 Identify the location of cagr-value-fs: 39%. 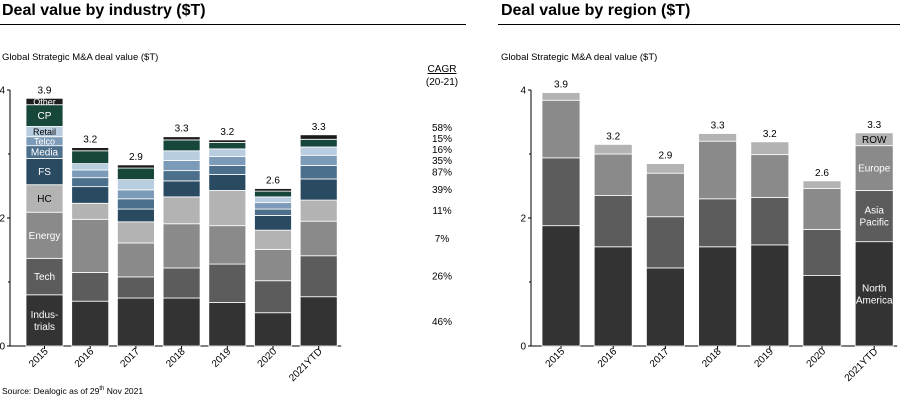
(442, 190).